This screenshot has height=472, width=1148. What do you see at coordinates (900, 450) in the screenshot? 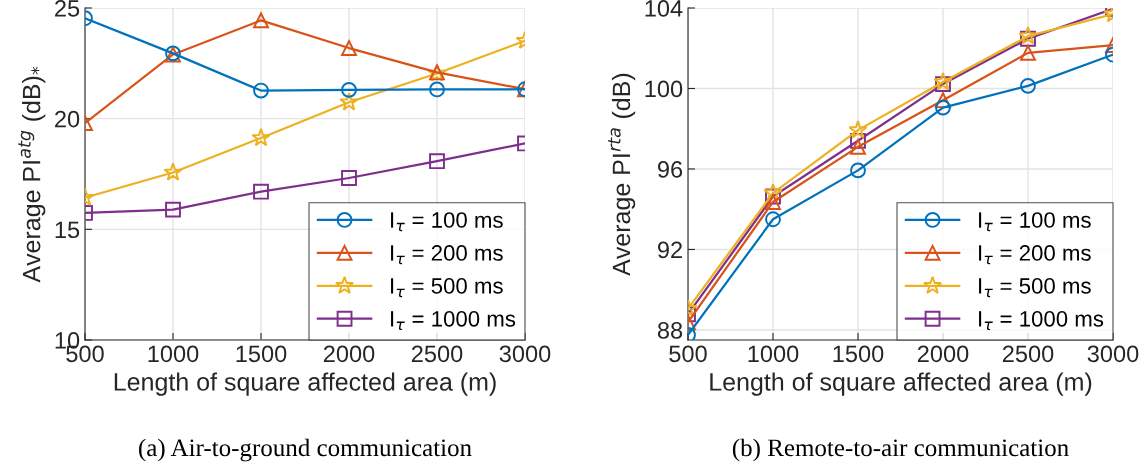
I see `text: (b) Remote-to-air communication` at bounding box center [900, 450].